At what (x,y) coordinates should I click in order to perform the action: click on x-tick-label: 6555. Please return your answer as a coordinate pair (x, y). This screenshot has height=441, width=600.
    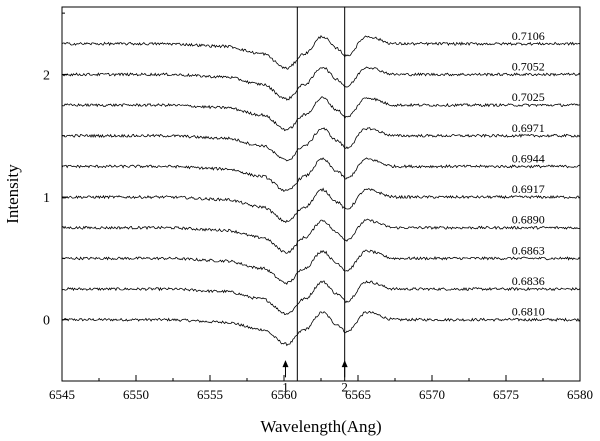
    Looking at the image, I should click on (210, 394).